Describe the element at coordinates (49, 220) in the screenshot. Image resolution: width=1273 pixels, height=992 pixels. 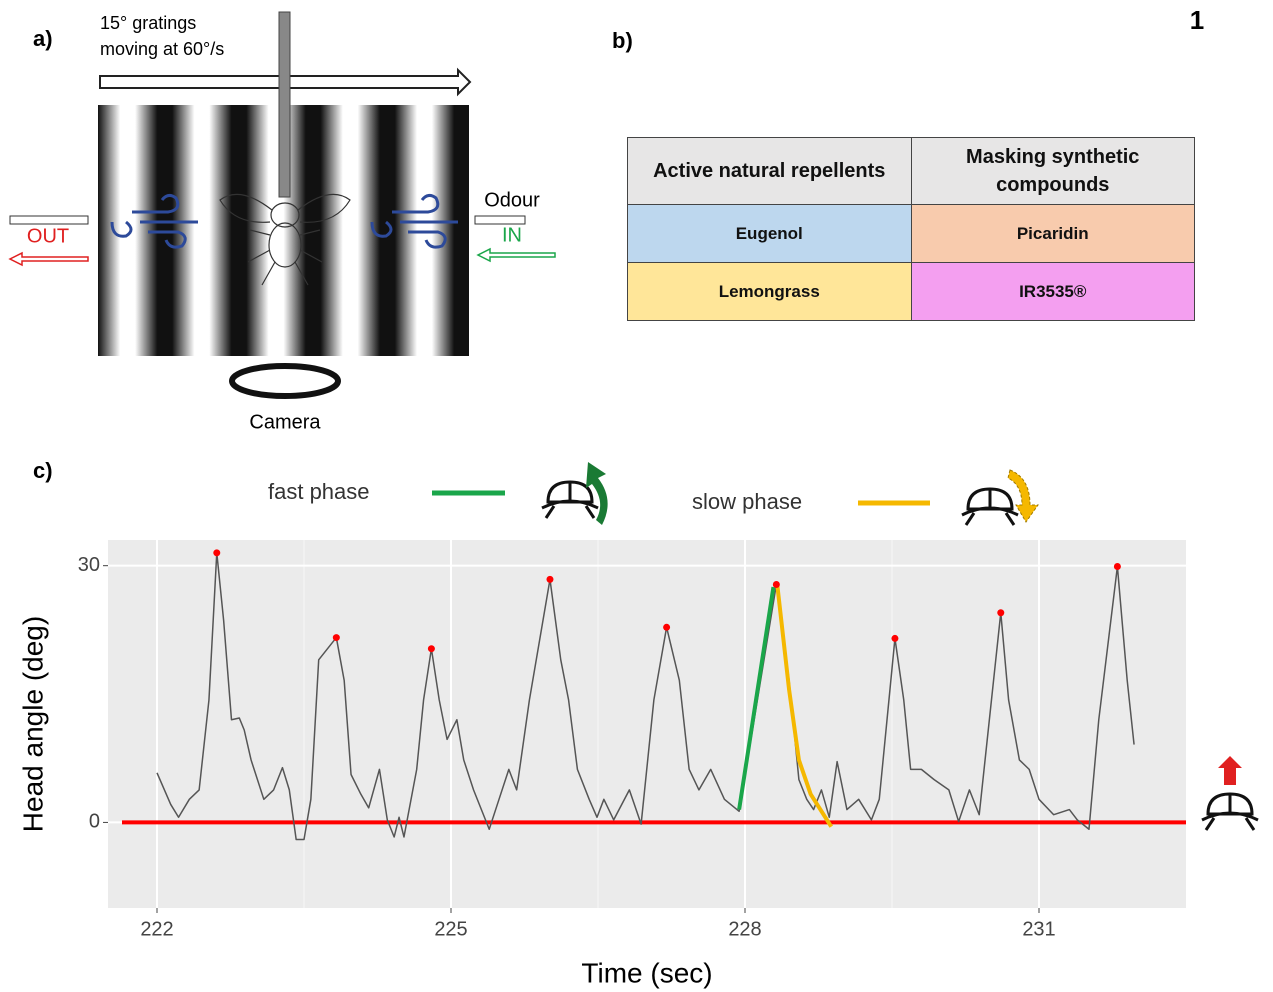
I see `outlet` at that location.